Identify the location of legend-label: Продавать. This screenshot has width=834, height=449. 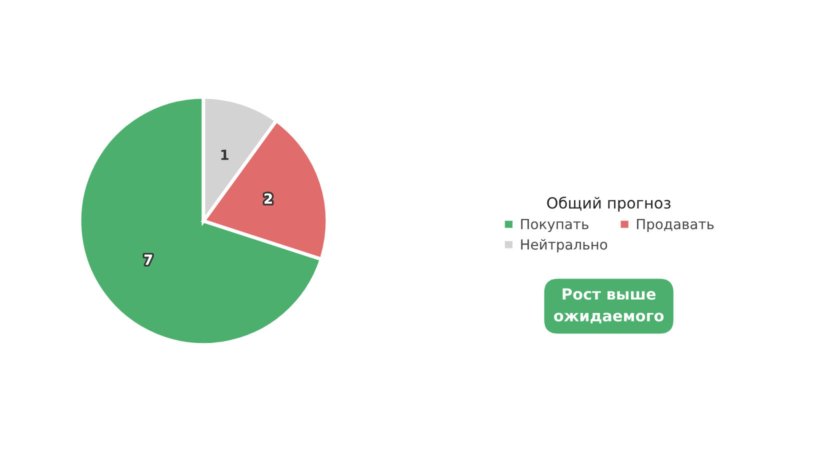
(675, 225).